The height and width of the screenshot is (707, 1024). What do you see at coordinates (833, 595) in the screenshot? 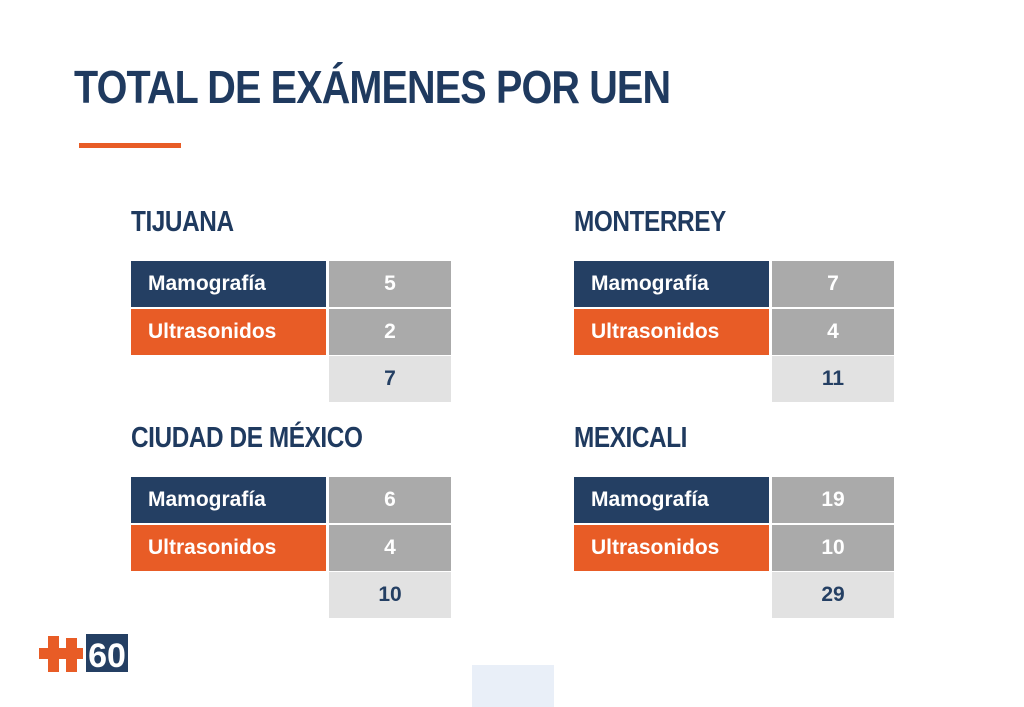
I see `total-cell: 29` at bounding box center [833, 595].